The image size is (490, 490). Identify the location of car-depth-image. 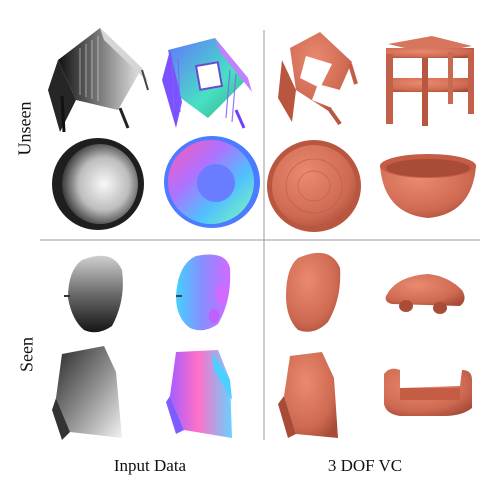
(93, 294).